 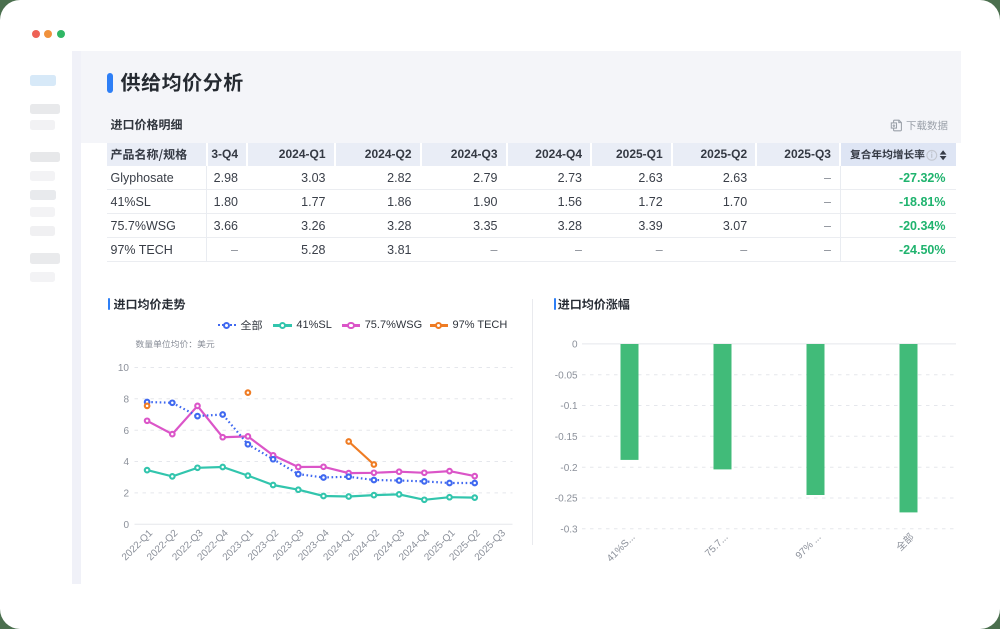 I want to click on svg-text: -0.15, so click(x=566, y=437).